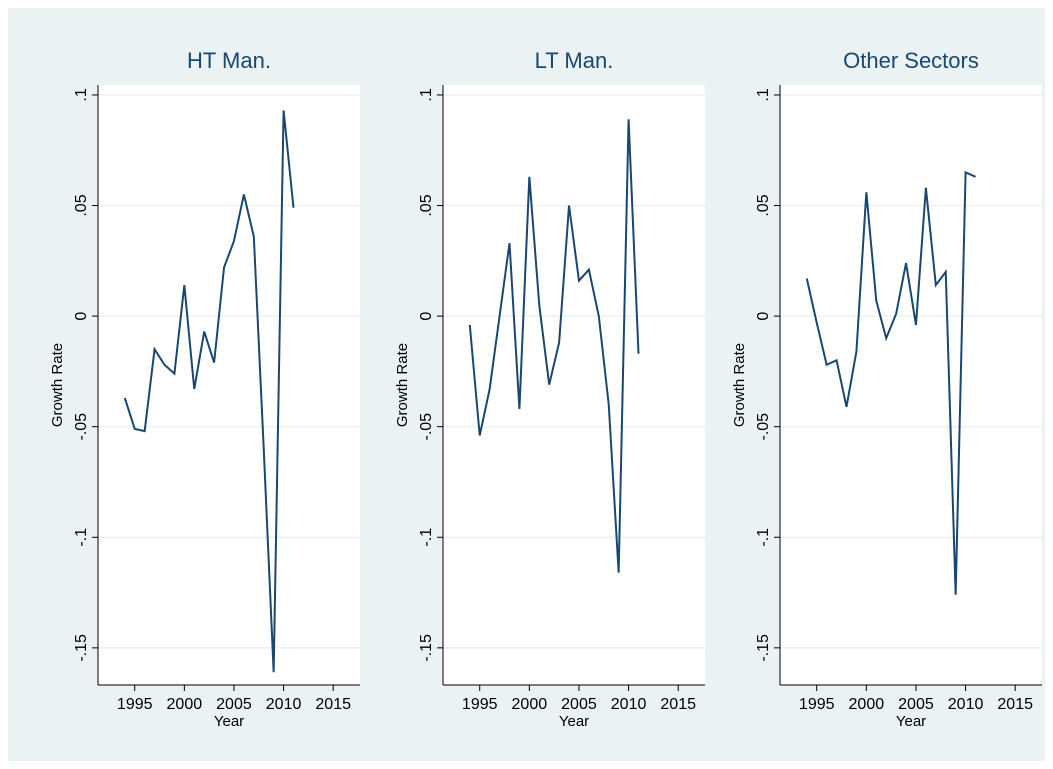  What do you see at coordinates (574, 60) in the screenshot?
I see `chart-title: LT Man.` at bounding box center [574, 60].